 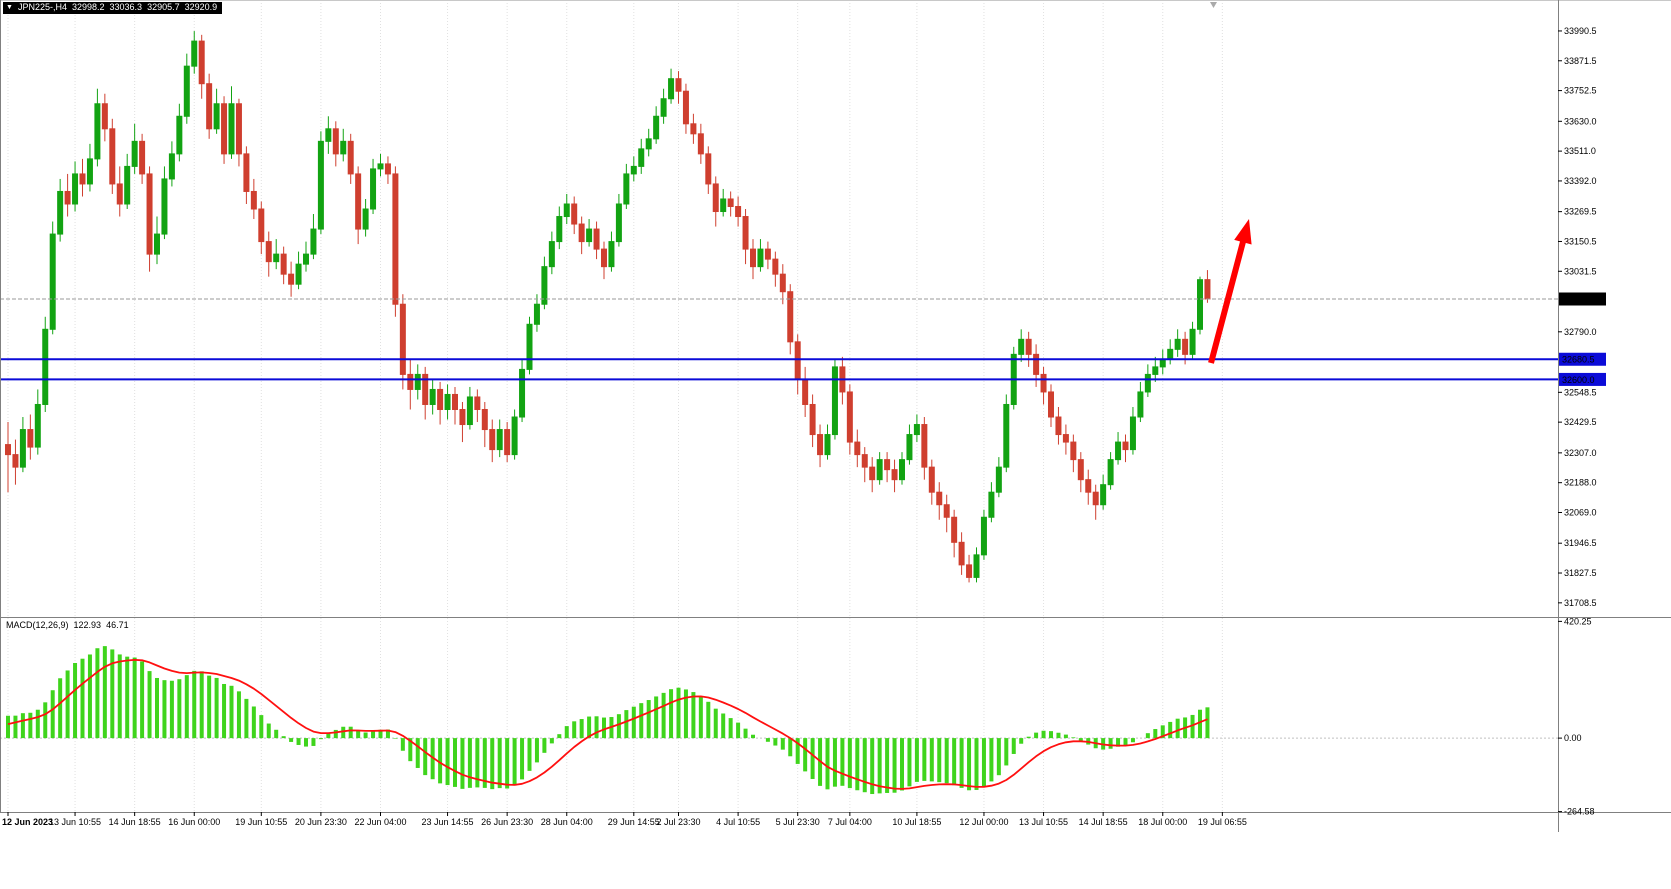 What do you see at coordinates (634, 822) in the screenshot?
I see `time-axis-label: 29 Jun 14:55` at bounding box center [634, 822].